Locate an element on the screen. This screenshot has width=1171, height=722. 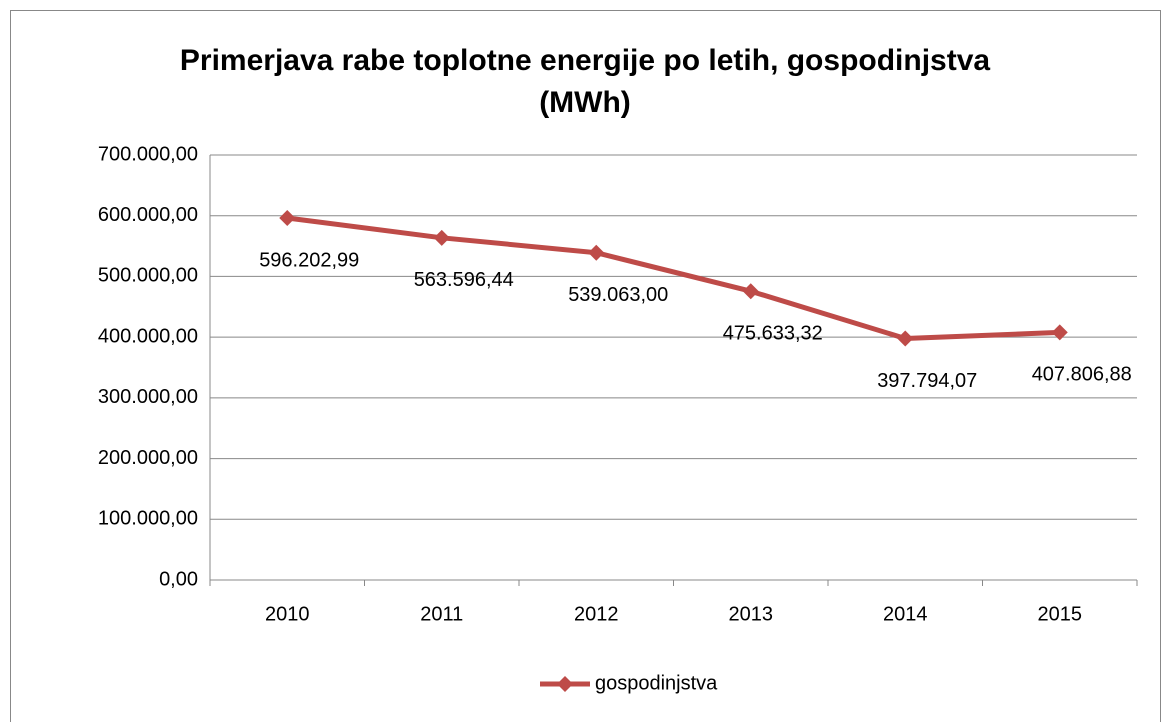
data-label: 596.202,99 is located at coordinates (309, 260).